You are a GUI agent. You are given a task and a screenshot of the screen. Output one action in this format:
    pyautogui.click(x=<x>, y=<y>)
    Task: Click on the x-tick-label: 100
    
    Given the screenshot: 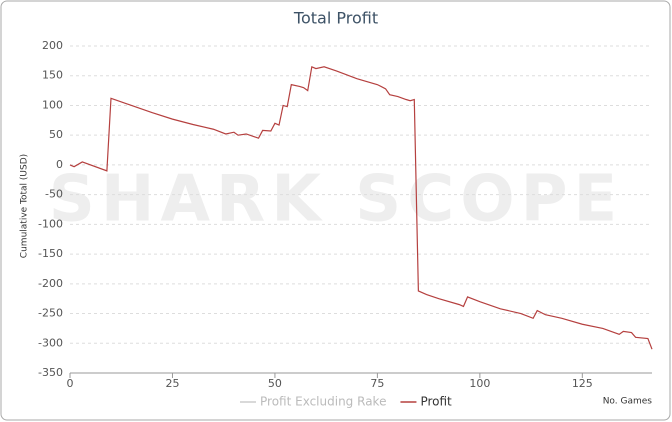 What is the action you would take?
    pyautogui.click(x=479, y=383)
    